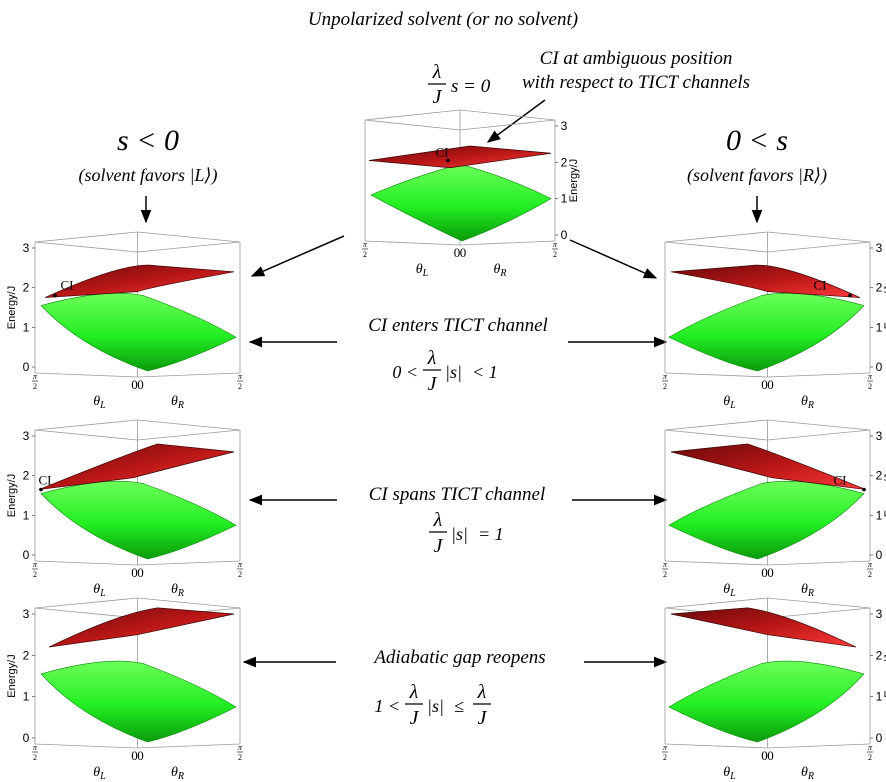  Describe the element at coordinates (148, 175) in the screenshot. I see `left-subheading: (solvent favors |L⟩)` at that location.